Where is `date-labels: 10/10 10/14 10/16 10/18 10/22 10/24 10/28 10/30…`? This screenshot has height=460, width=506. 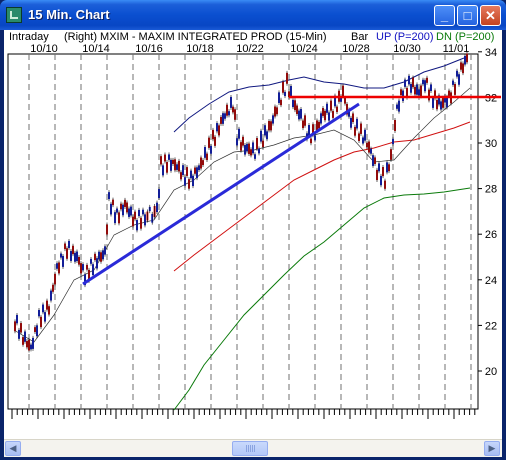 date-labels: 10/10 10/14 10/16 10/18 10/22 10/24 10/28 10/30… is located at coordinates (249, 49).